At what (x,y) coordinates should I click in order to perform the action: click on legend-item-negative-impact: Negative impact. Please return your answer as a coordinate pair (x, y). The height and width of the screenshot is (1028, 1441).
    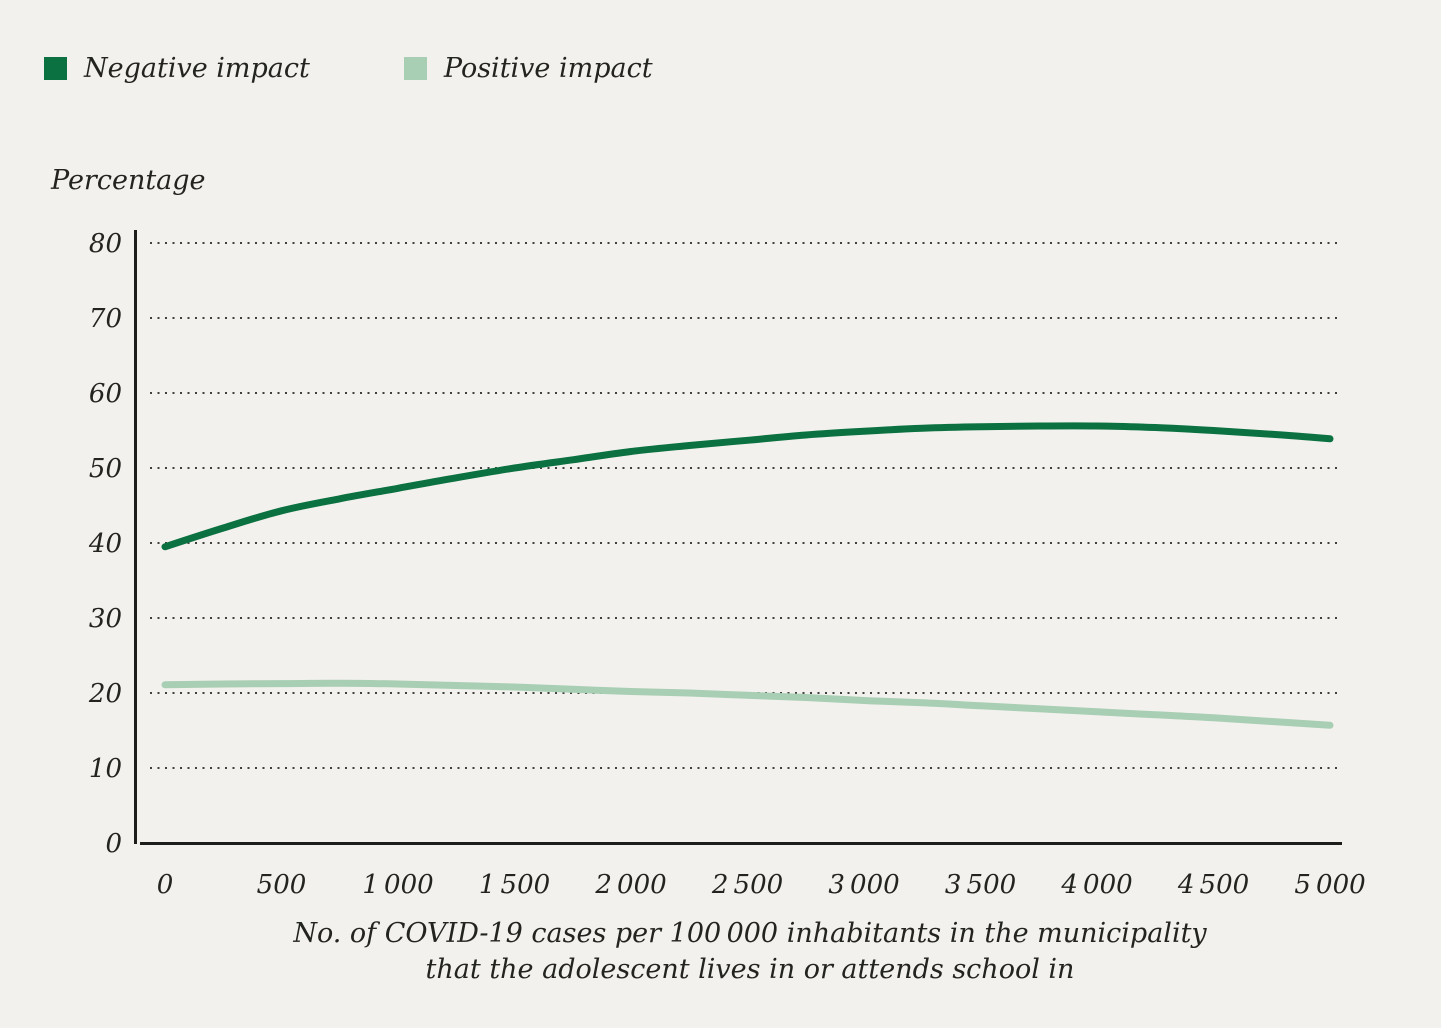
    Looking at the image, I should click on (177, 68).